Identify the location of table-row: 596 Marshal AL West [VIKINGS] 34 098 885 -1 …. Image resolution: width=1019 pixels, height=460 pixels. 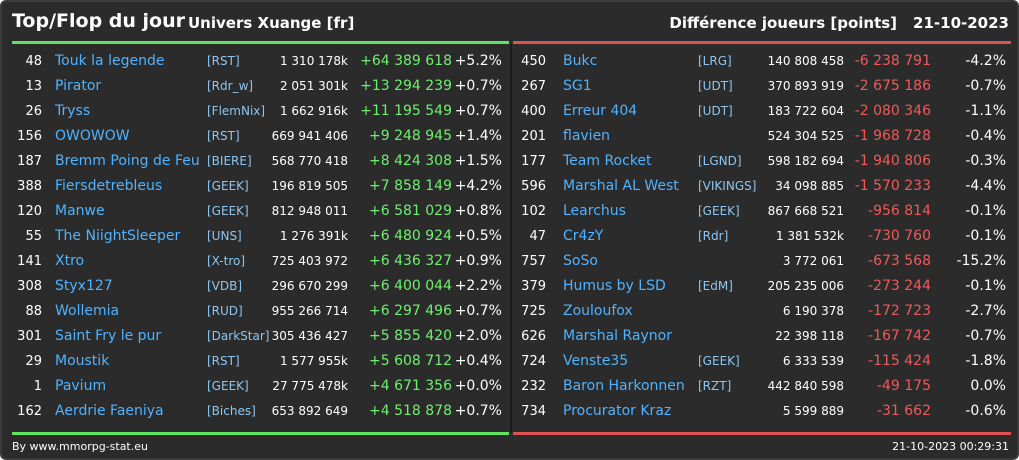
(764, 186).